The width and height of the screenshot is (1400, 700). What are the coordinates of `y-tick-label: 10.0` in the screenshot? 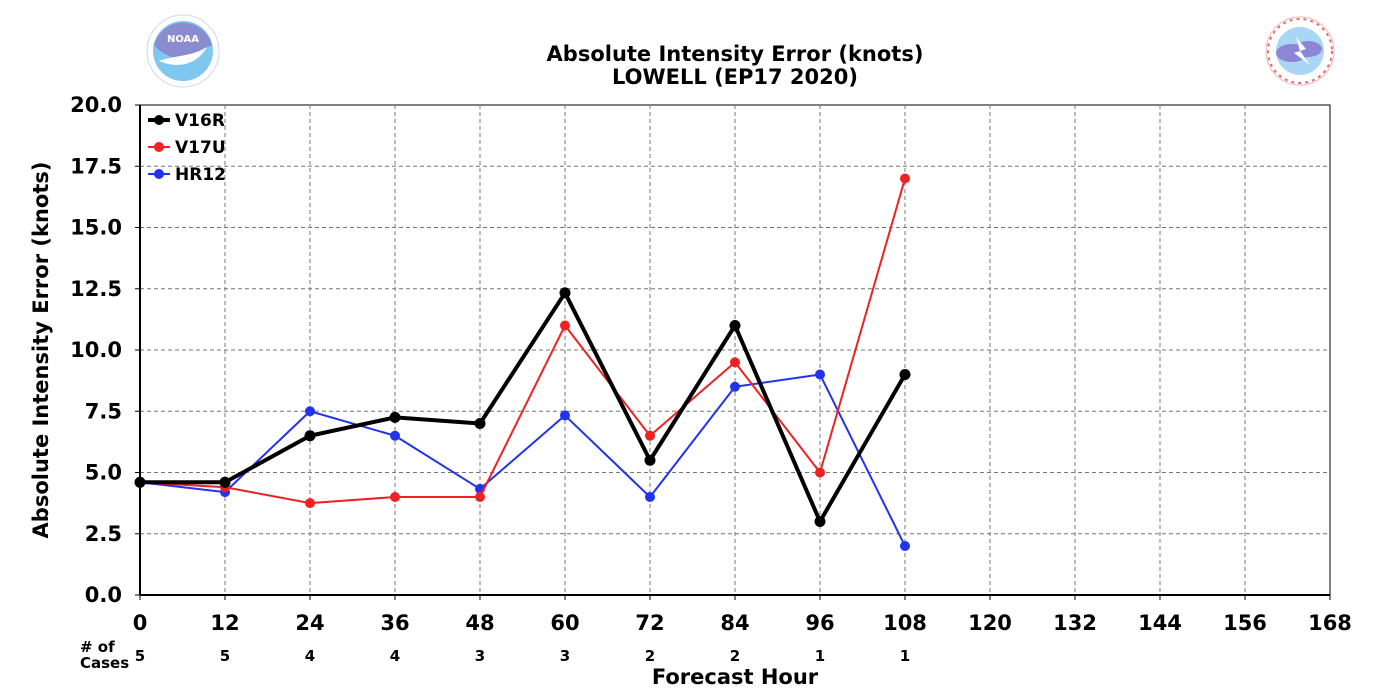 It's located at (96, 350).